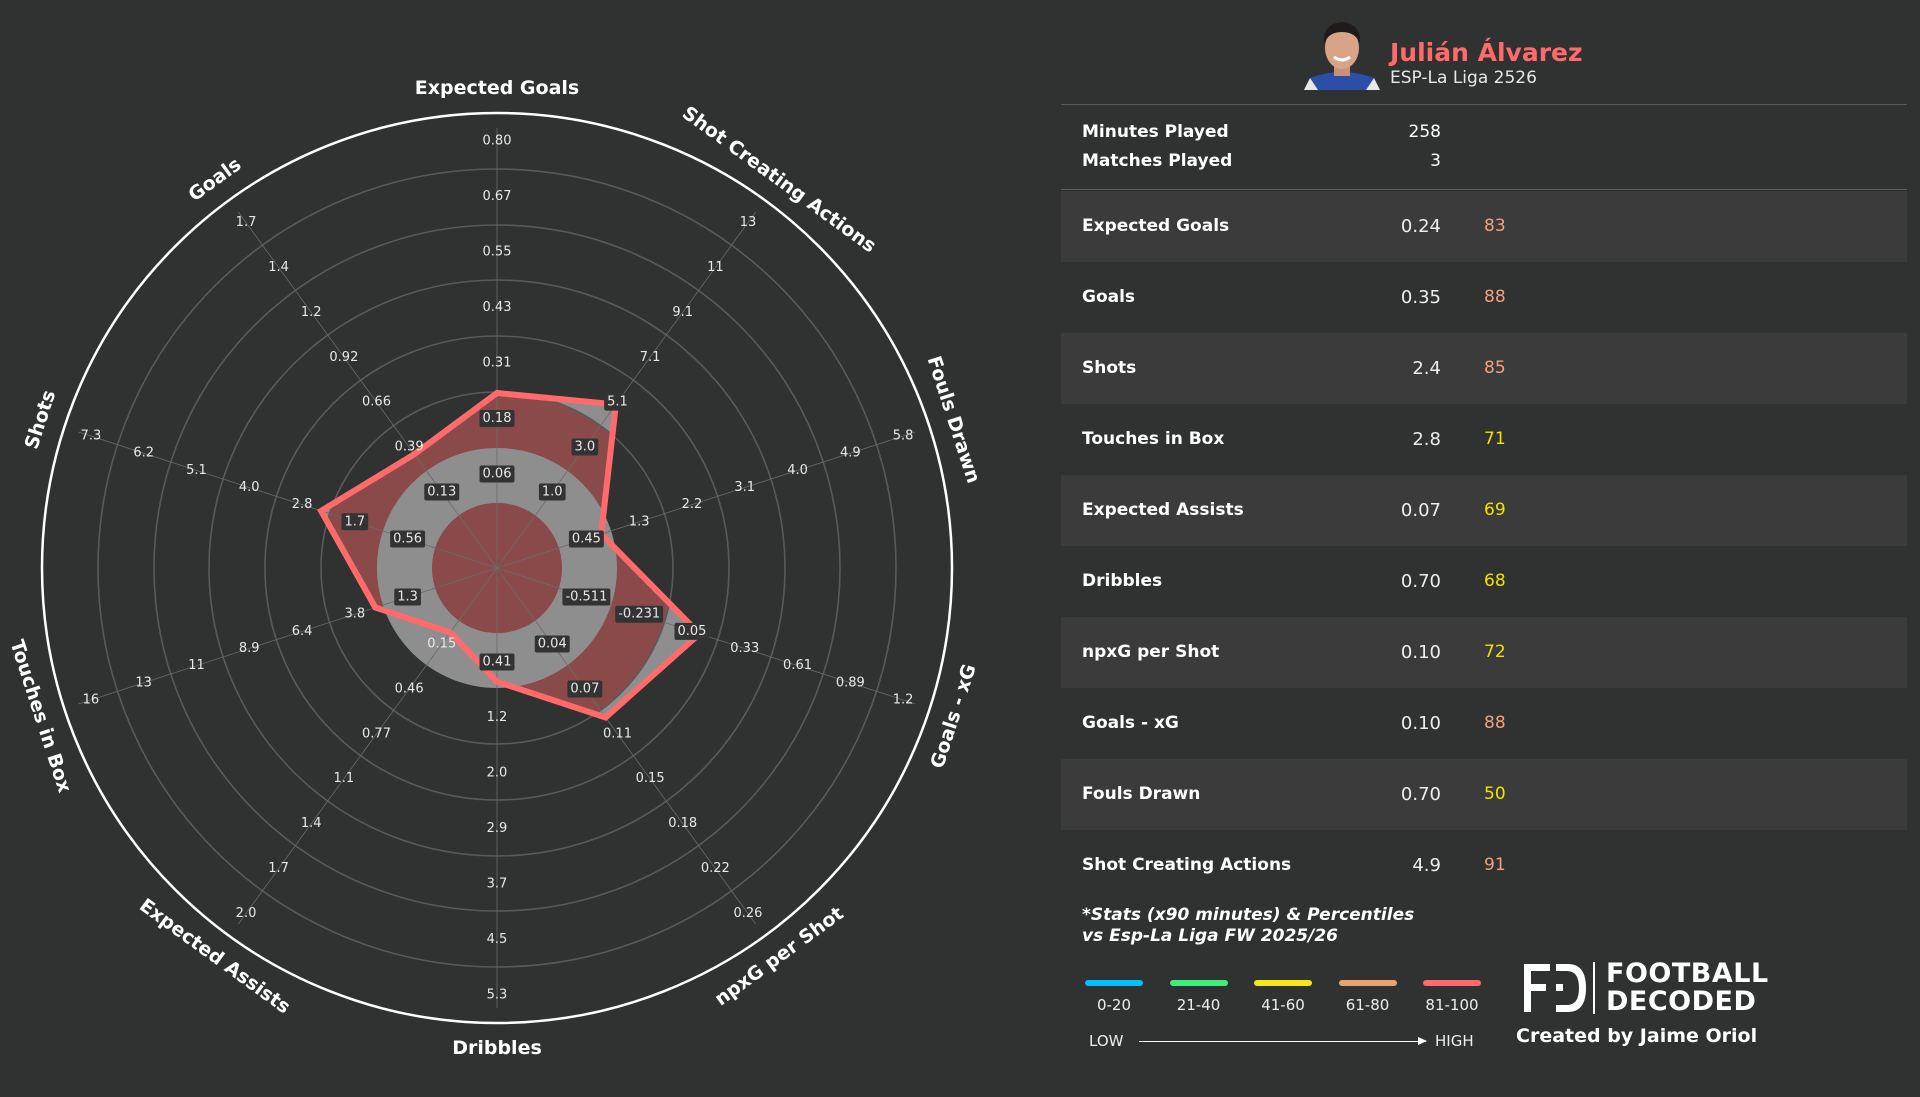 The height and width of the screenshot is (1097, 1920). I want to click on meta-label: Minutes Played, so click(1155, 132).